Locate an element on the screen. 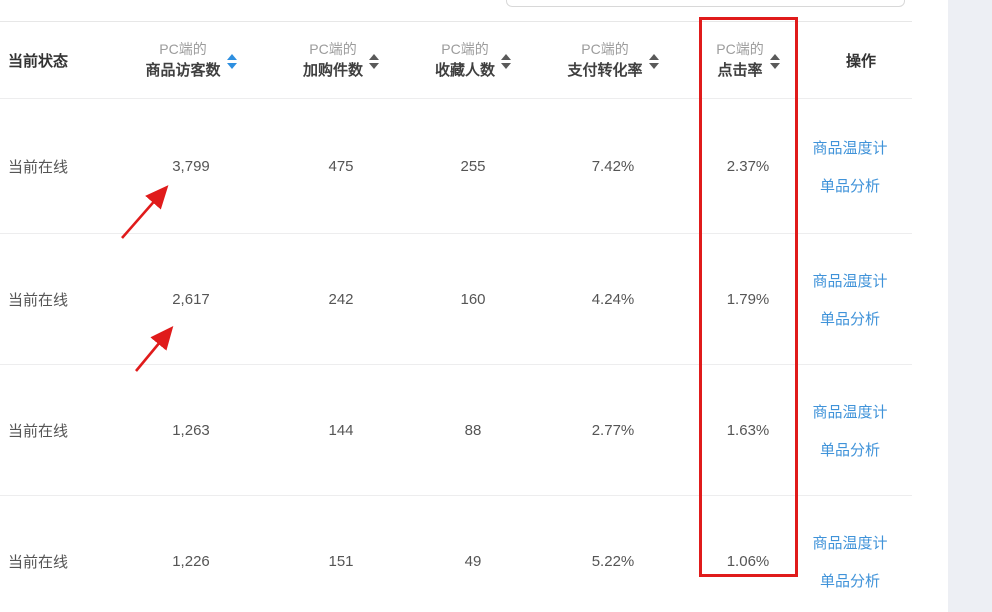 This screenshot has height=612, width=992. column-header-favorites: PC端的 收藏人数 is located at coordinates (473, 60).